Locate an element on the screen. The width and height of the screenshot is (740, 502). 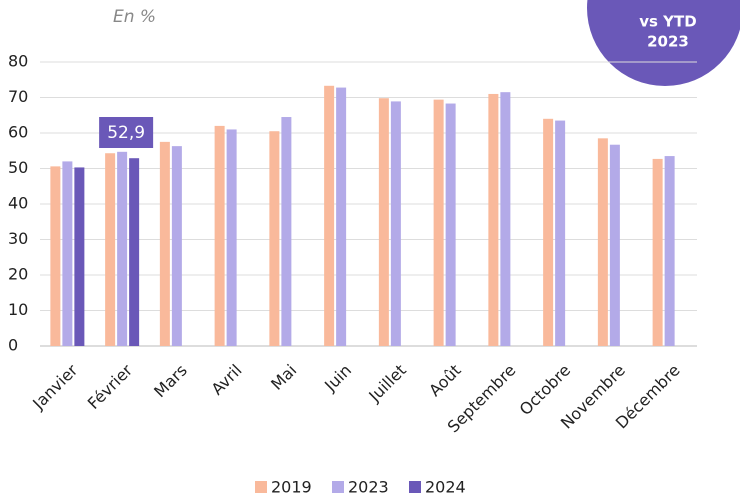
x-tick-label: Juillet is located at coordinates (386, 383).